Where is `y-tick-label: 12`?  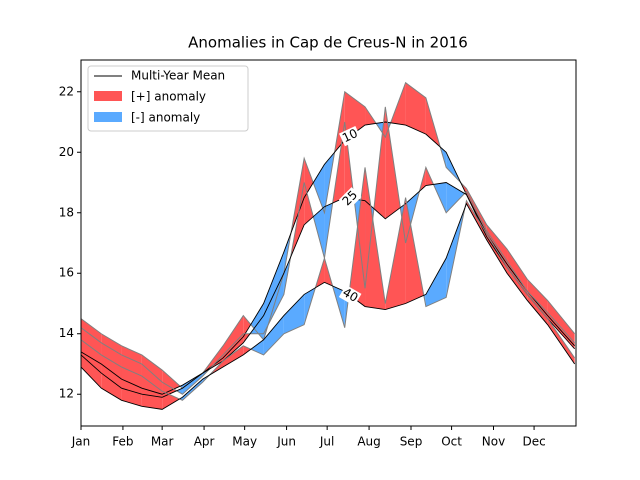
y-tick-label: 12 is located at coordinates (66, 394).